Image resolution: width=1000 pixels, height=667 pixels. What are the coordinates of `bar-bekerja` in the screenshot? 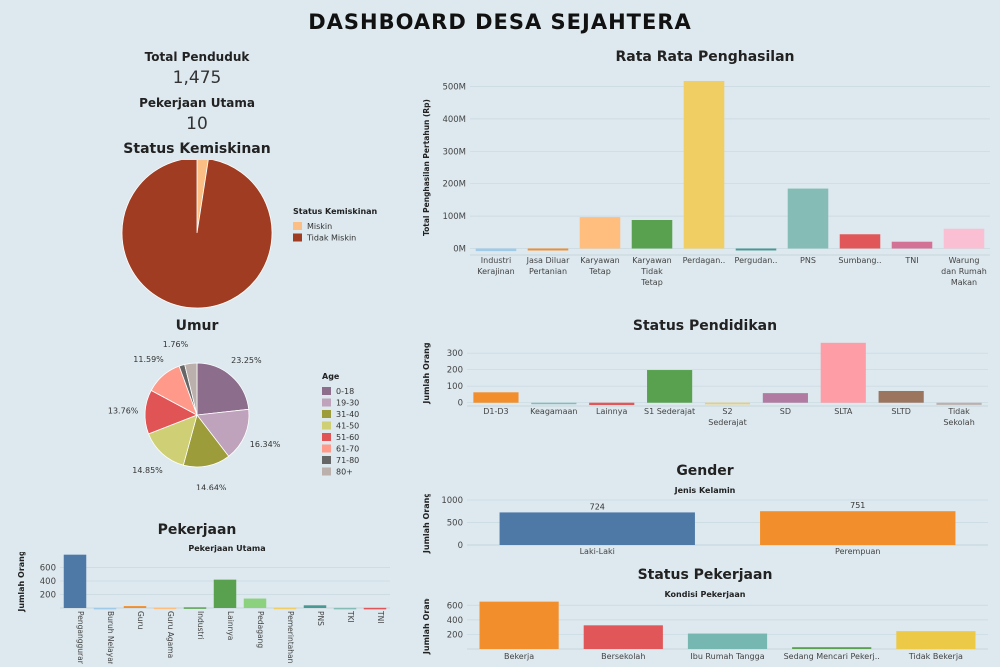 It's located at (519, 625).